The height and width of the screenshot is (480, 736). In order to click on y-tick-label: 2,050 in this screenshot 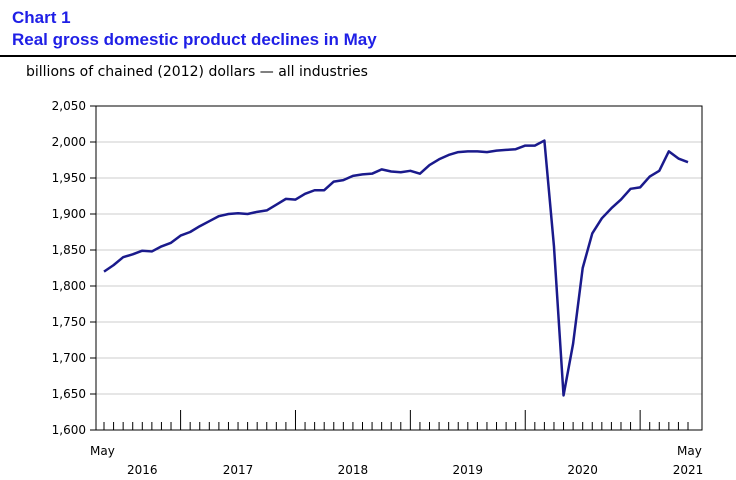, I will do `click(69, 106)`.